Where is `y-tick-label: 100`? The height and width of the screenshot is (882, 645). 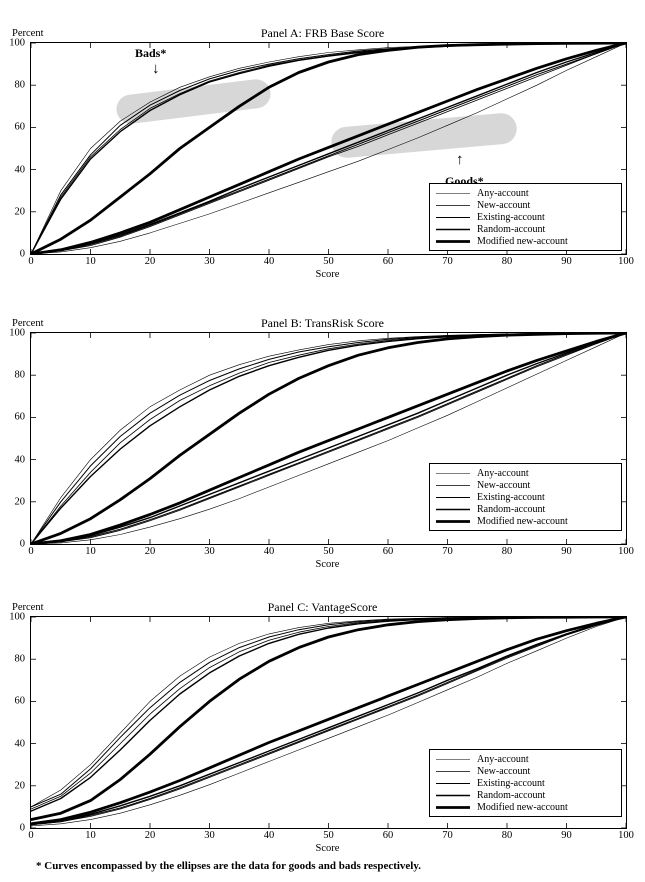 y-tick-label: 100 is located at coordinates (17, 333).